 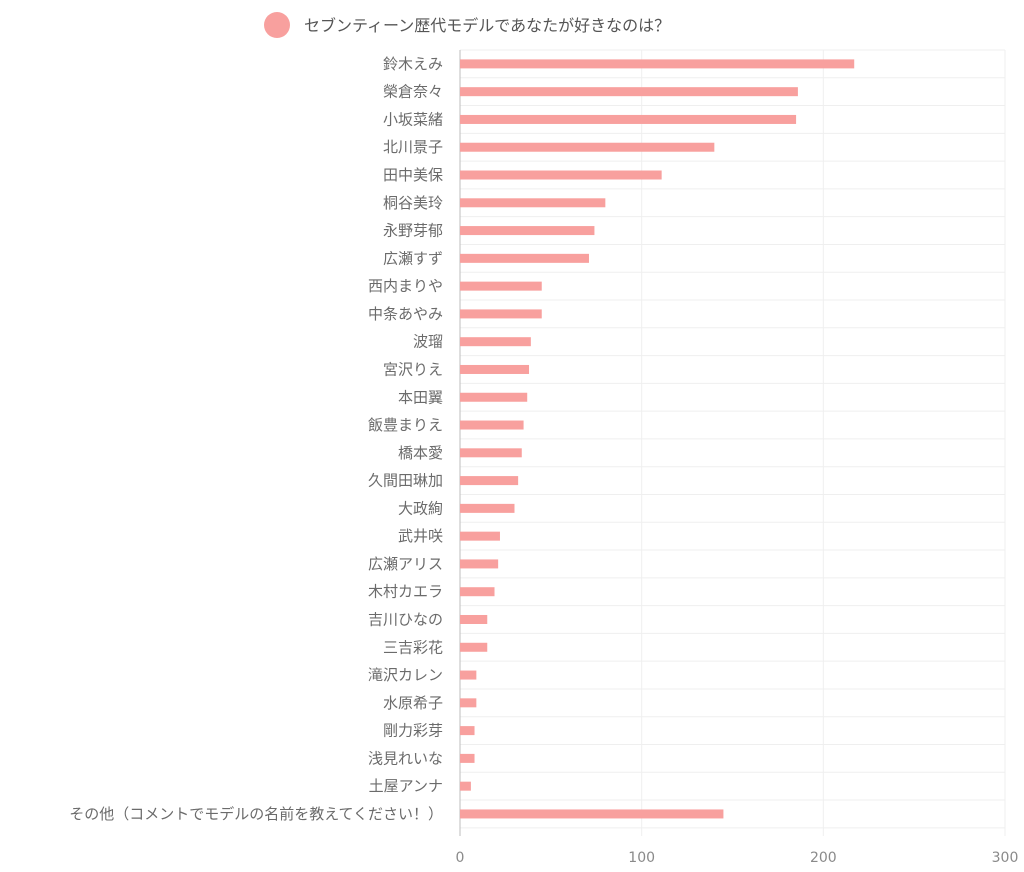 What do you see at coordinates (1005, 858) in the screenshot?
I see `x-tick-label: 300` at bounding box center [1005, 858].